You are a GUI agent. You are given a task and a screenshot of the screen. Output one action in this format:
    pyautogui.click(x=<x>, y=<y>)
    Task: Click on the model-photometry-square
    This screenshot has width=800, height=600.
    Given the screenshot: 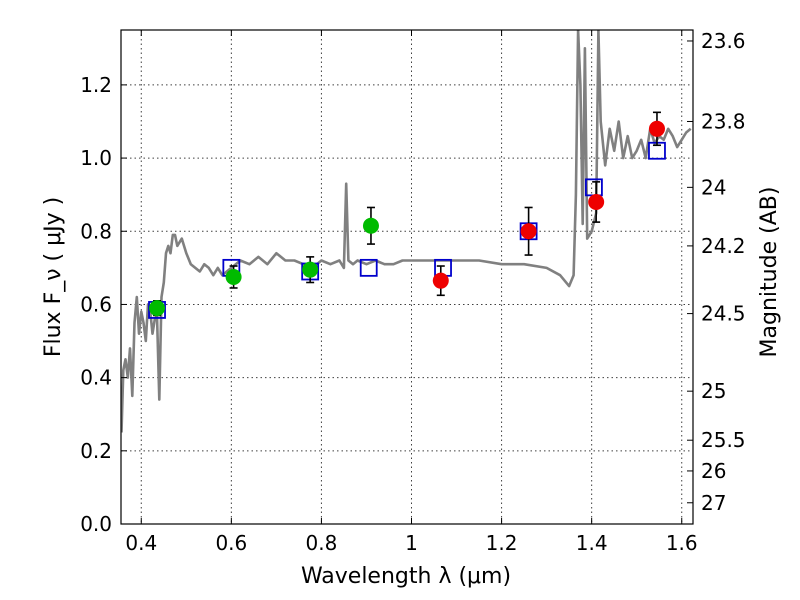 What is the action you would take?
    pyautogui.click(x=368, y=267)
    